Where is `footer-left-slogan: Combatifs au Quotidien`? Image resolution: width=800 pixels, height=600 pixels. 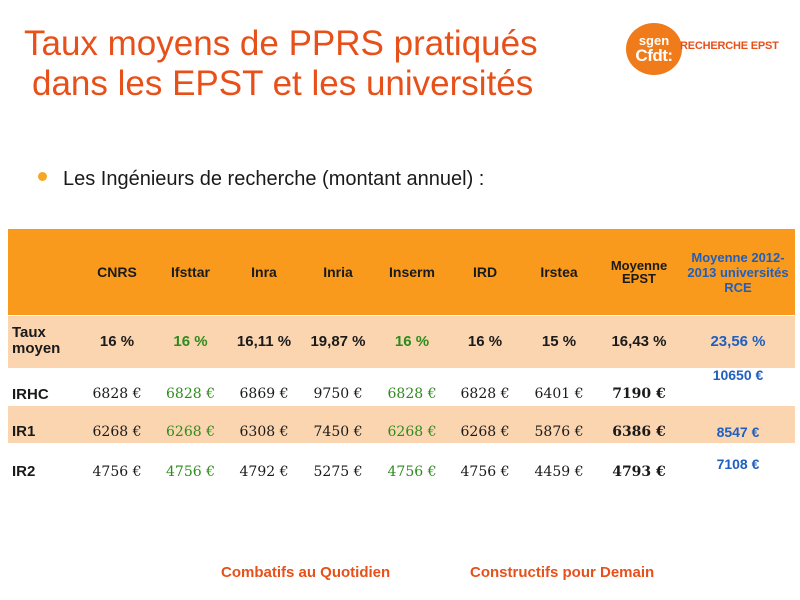 footer-left-slogan: Combatifs au Quotidien is located at coordinates (306, 572).